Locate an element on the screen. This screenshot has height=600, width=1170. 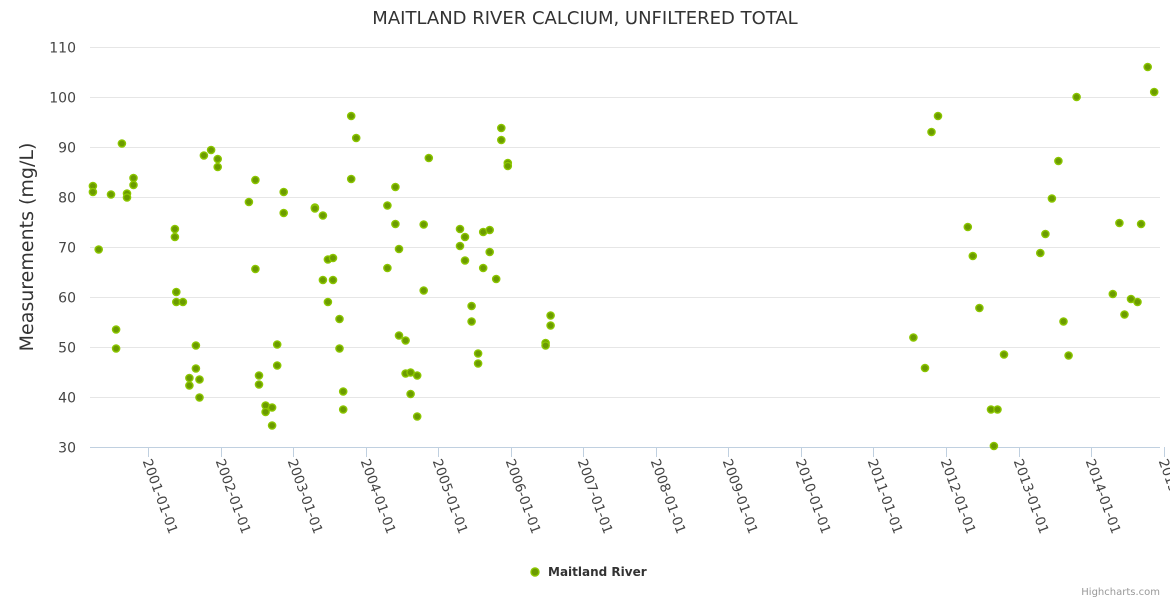
credits-link: Highcharts.com is located at coordinates (1120, 592).